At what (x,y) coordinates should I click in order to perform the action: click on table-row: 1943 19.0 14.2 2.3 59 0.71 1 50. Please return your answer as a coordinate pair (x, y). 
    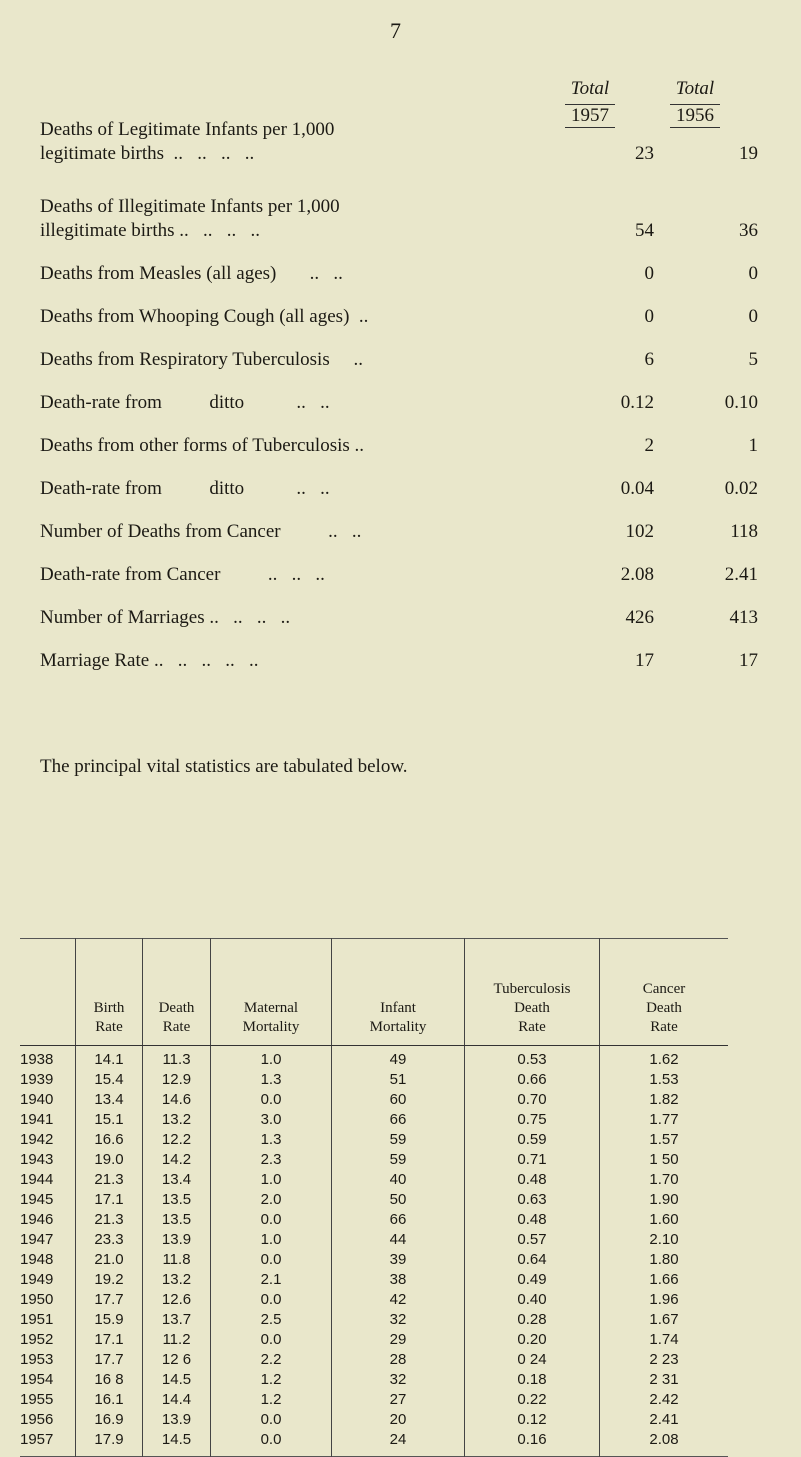
    Looking at the image, I should click on (374, 1160).